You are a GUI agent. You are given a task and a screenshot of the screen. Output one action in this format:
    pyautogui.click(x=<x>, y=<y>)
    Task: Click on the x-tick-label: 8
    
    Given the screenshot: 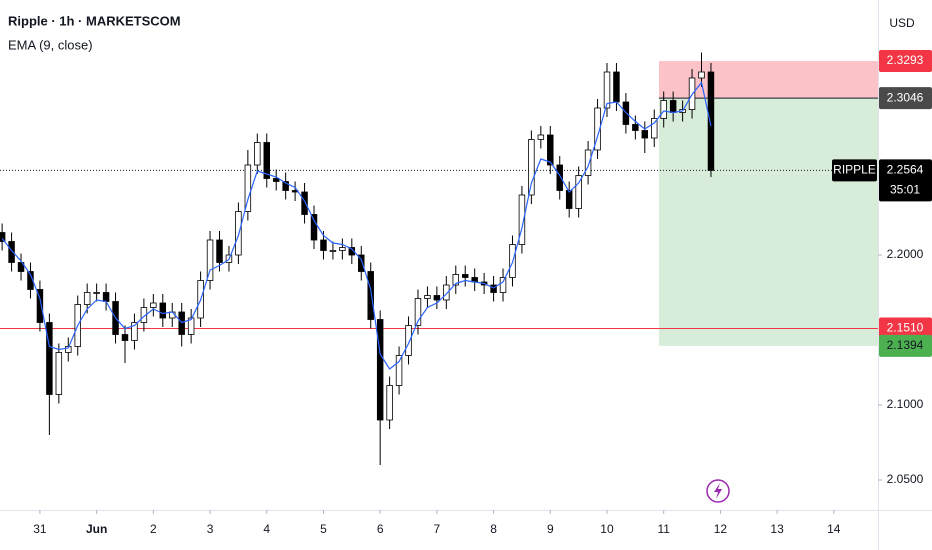 What is the action you would take?
    pyautogui.click(x=493, y=529)
    